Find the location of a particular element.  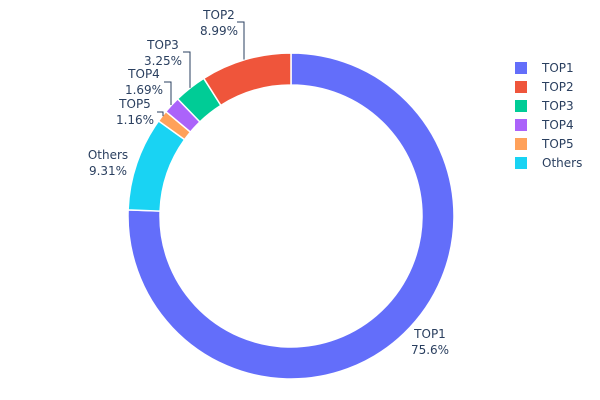

legend-label-top1: TOP1 is located at coordinates (557, 68).